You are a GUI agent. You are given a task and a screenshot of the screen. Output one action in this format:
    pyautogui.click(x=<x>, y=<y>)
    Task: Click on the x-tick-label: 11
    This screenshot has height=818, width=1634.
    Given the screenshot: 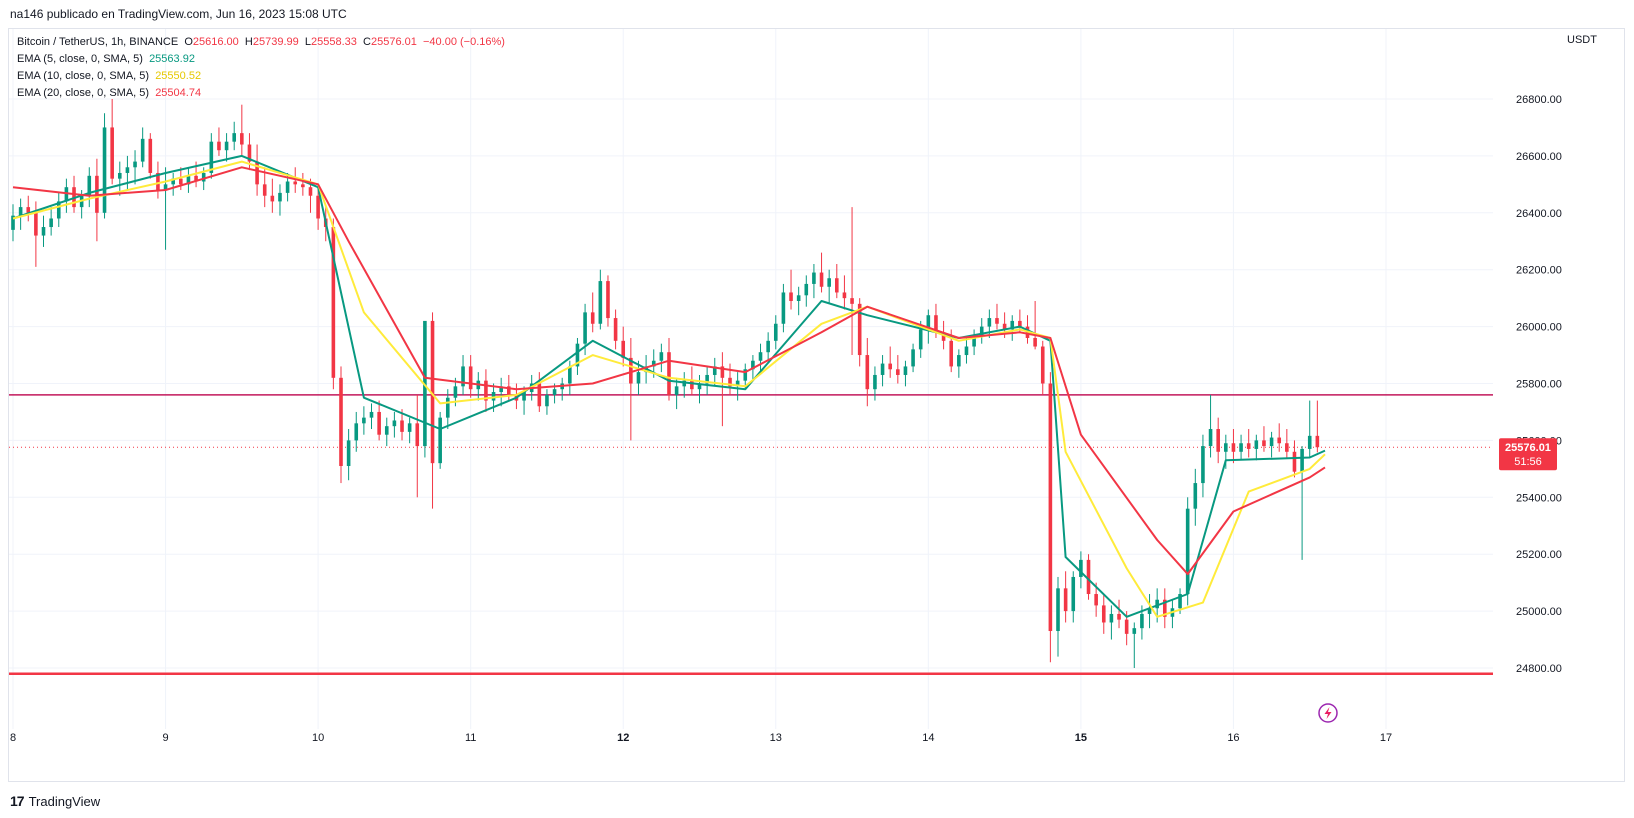 What is the action you would take?
    pyautogui.click(x=470, y=738)
    